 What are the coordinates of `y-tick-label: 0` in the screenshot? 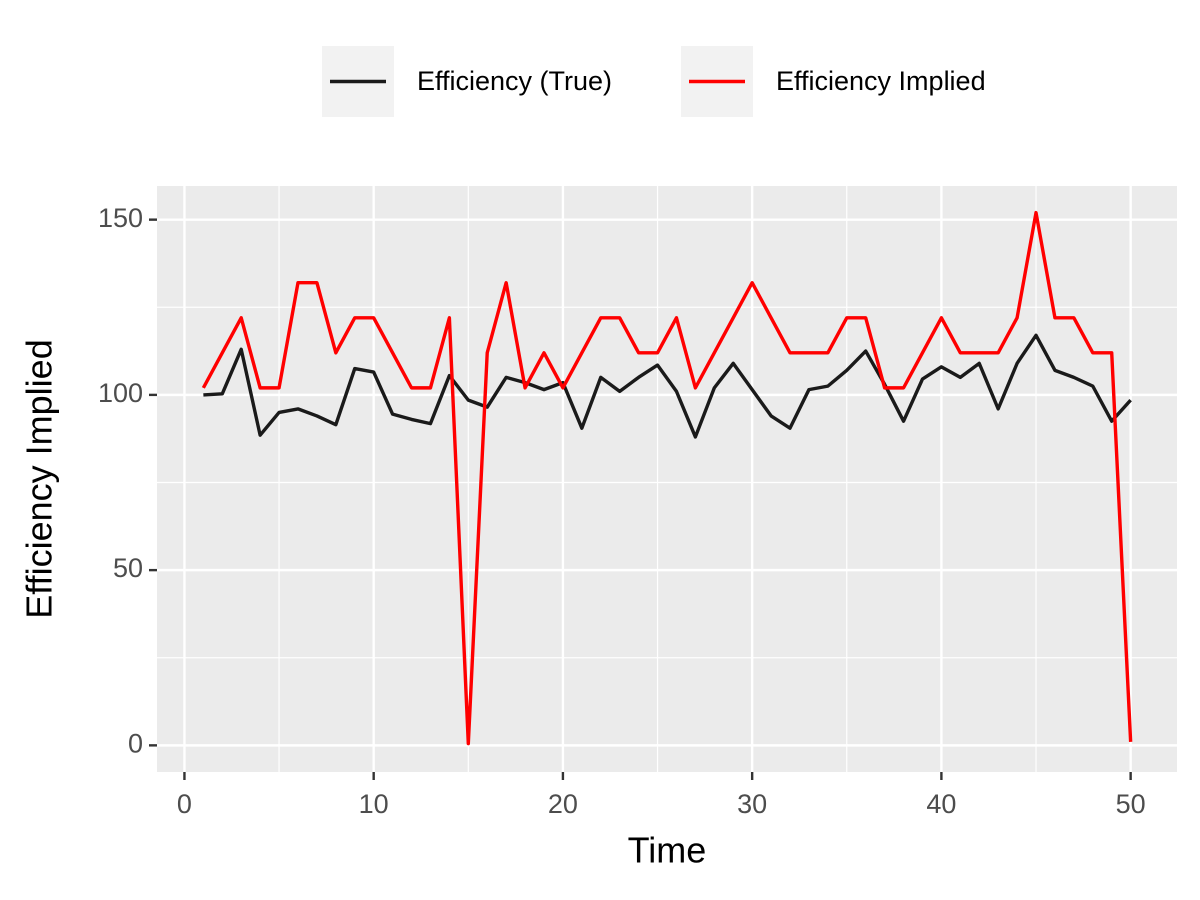 It's located at (135, 743).